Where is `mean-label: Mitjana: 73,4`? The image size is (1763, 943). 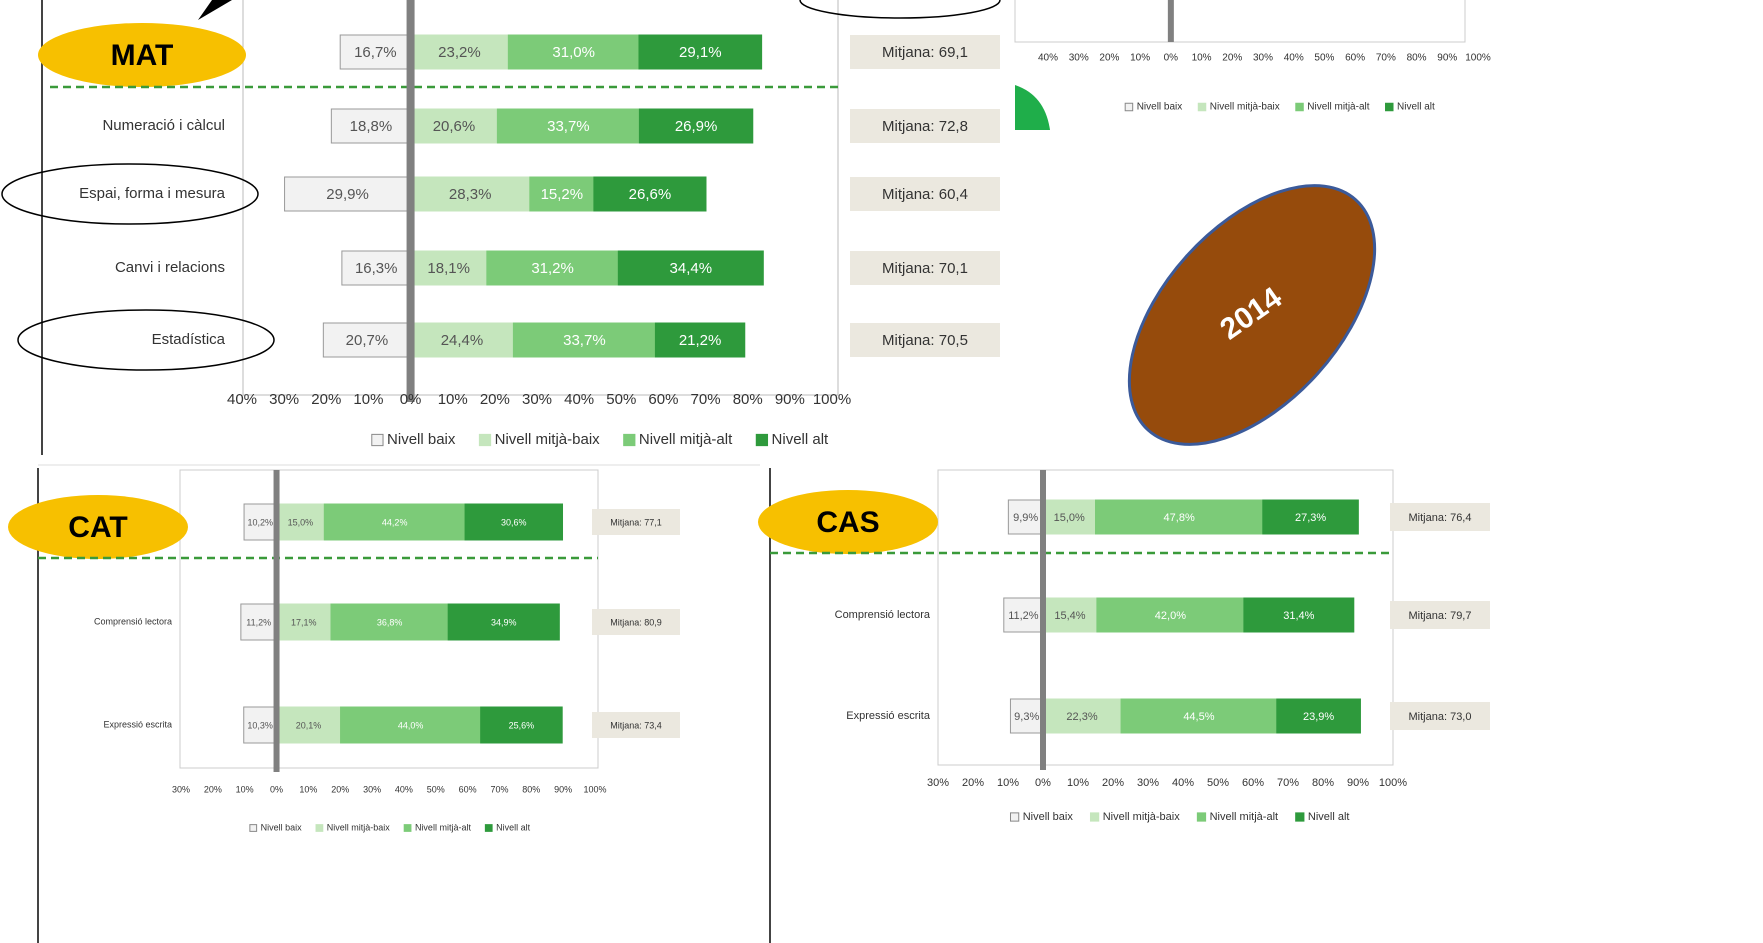 mean-label: Mitjana: 73,4 is located at coordinates (636, 725).